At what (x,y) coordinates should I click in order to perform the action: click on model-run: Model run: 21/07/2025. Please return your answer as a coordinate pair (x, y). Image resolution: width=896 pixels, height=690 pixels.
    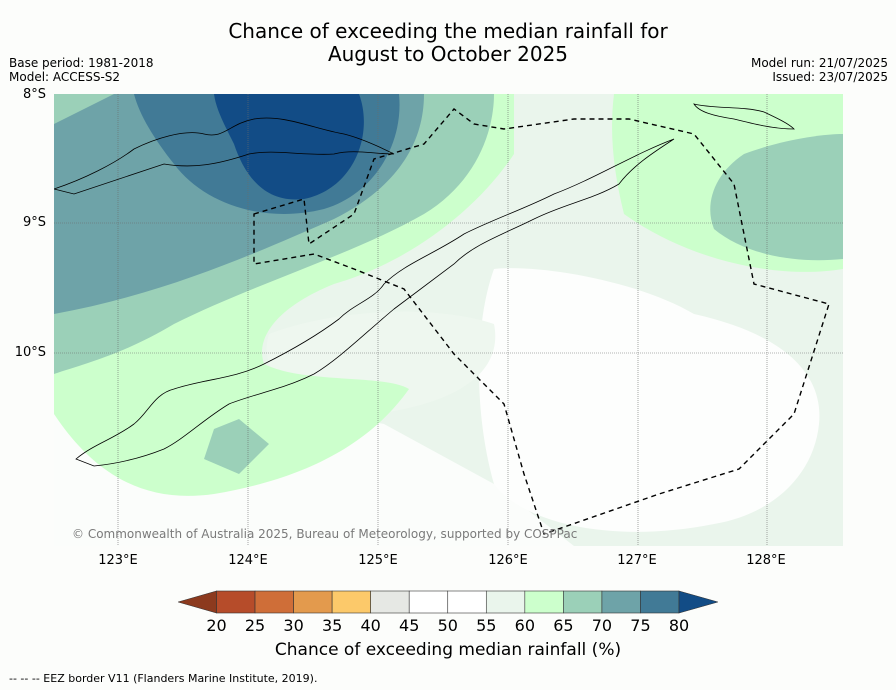
    Looking at the image, I should click on (819, 63).